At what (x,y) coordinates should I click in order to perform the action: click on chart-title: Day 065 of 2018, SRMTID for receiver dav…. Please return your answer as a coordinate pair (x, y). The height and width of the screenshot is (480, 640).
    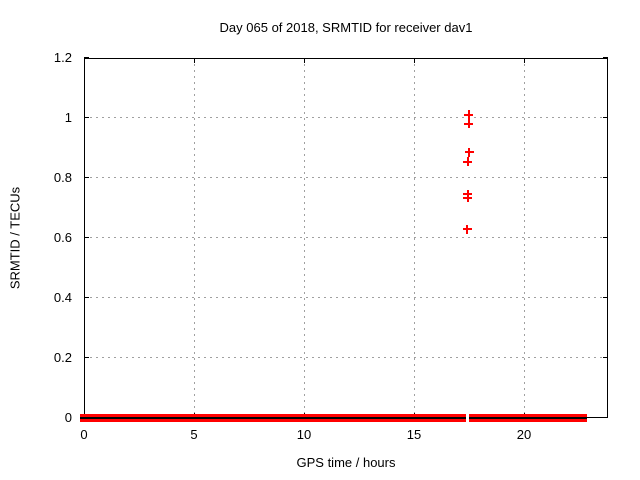
    Looking at the image, I should click on (346, 27).